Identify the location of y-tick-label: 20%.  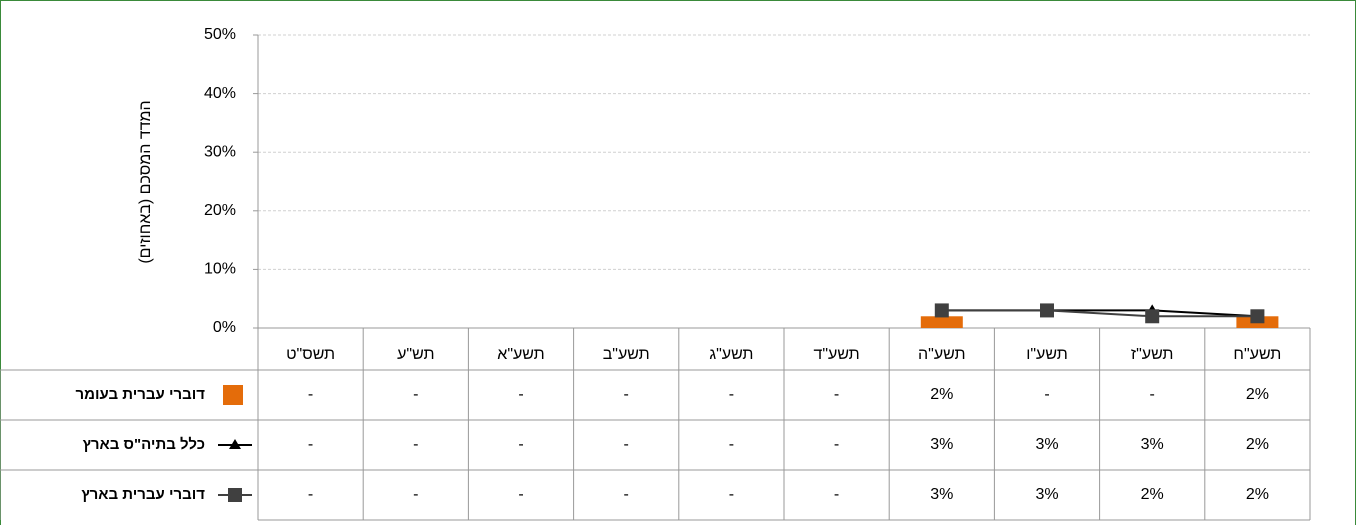
(220, 210).